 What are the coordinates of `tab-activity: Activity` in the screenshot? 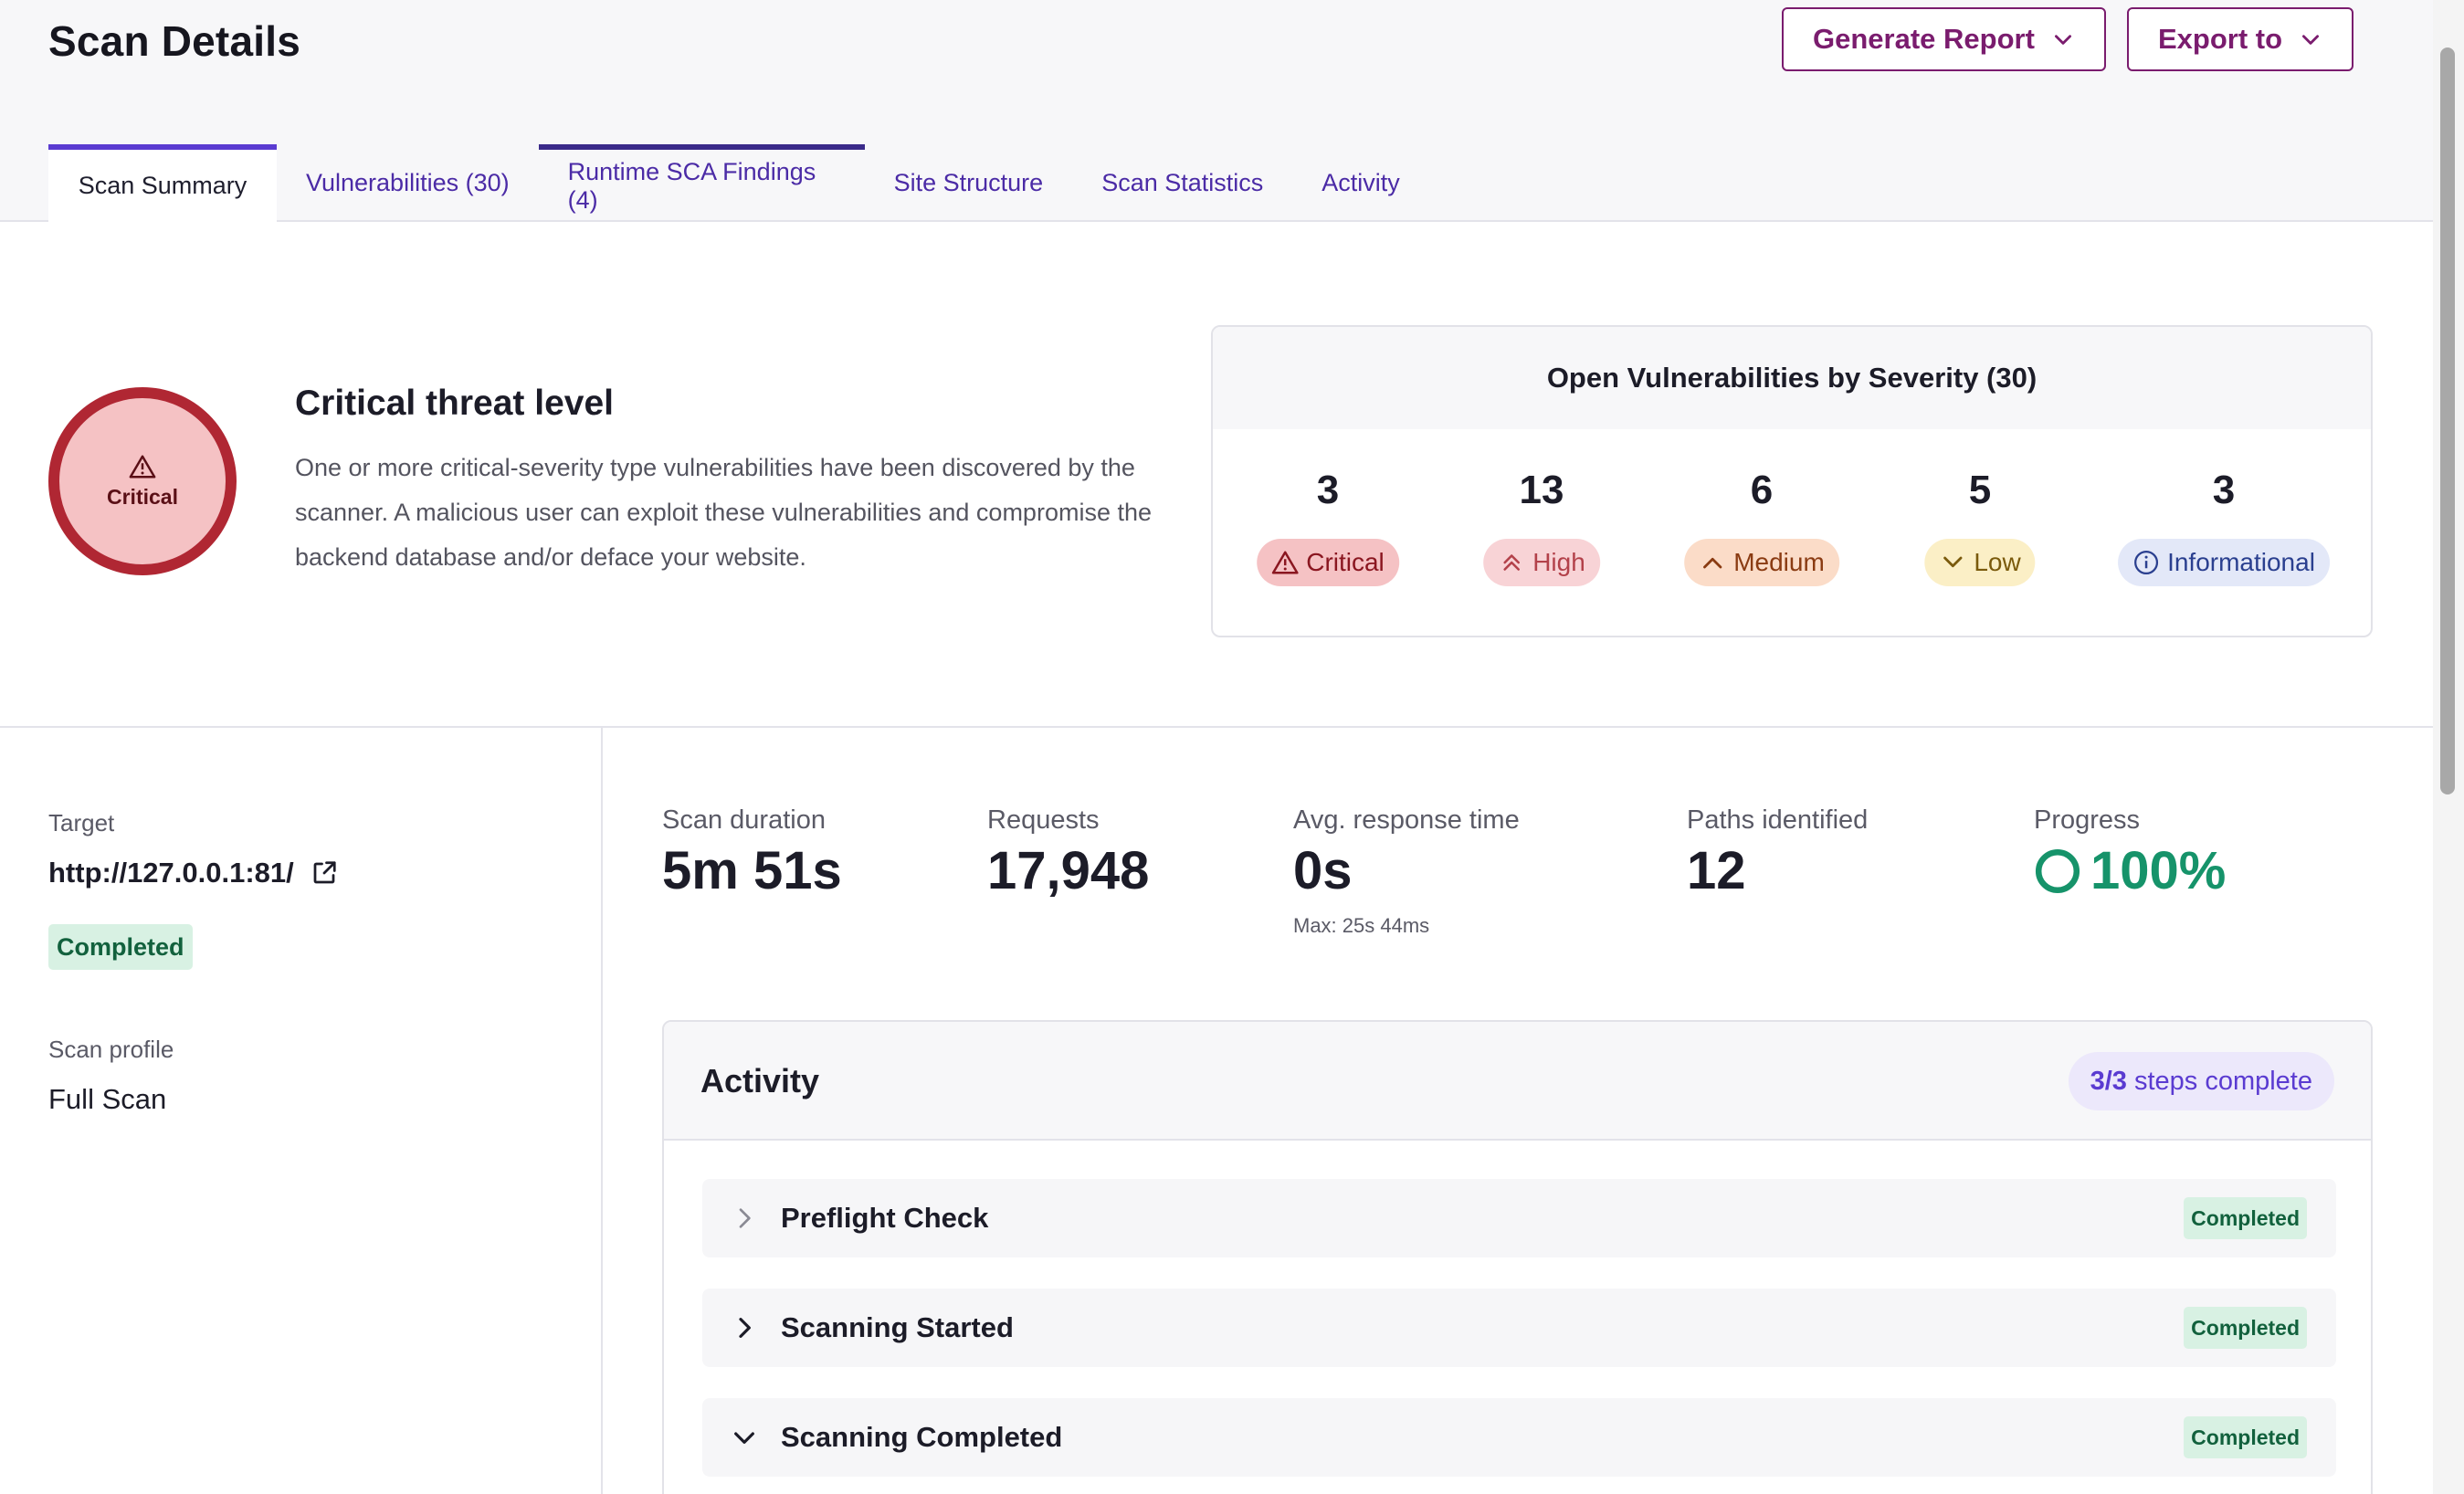 It's located at (1361, 183).